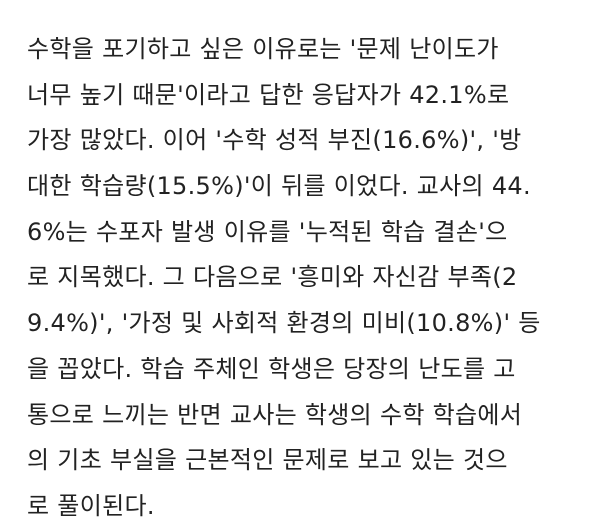 The image size is (600, 530). Describe the element at coordinates (274, 140) in the screenshot. I see `paragraph-line: 가장 많았다. 이어 '수학 성적 부진(16.6%)', '방` at that location.